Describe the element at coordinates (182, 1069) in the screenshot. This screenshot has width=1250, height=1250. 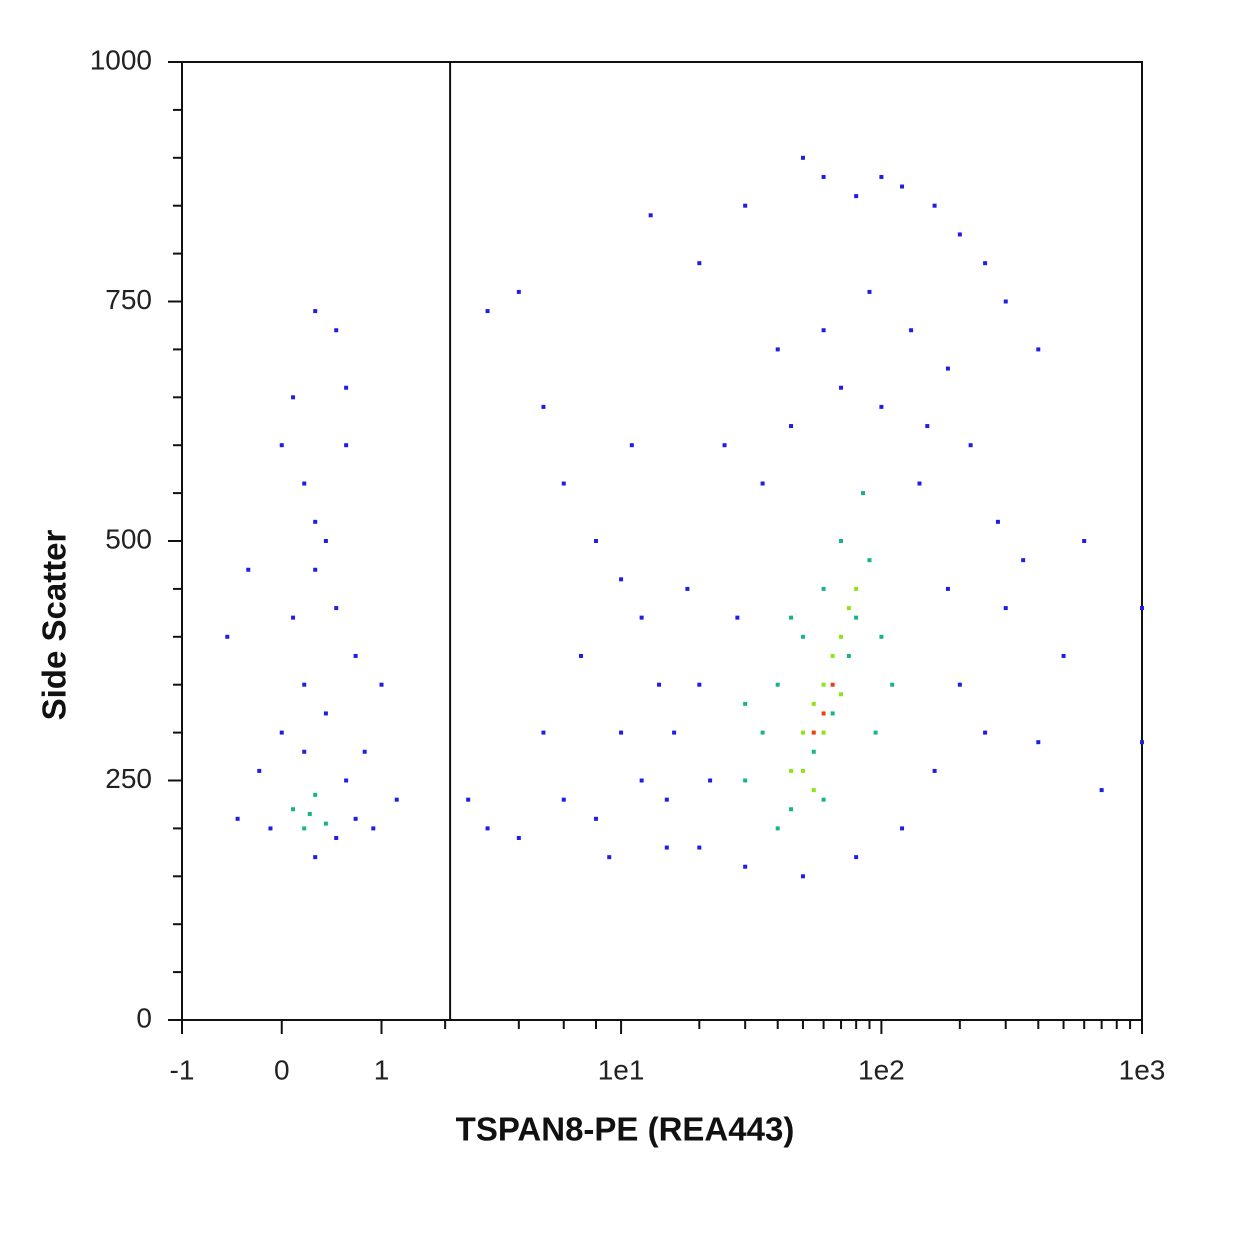
I see `x-tick-label: -1` at that location.